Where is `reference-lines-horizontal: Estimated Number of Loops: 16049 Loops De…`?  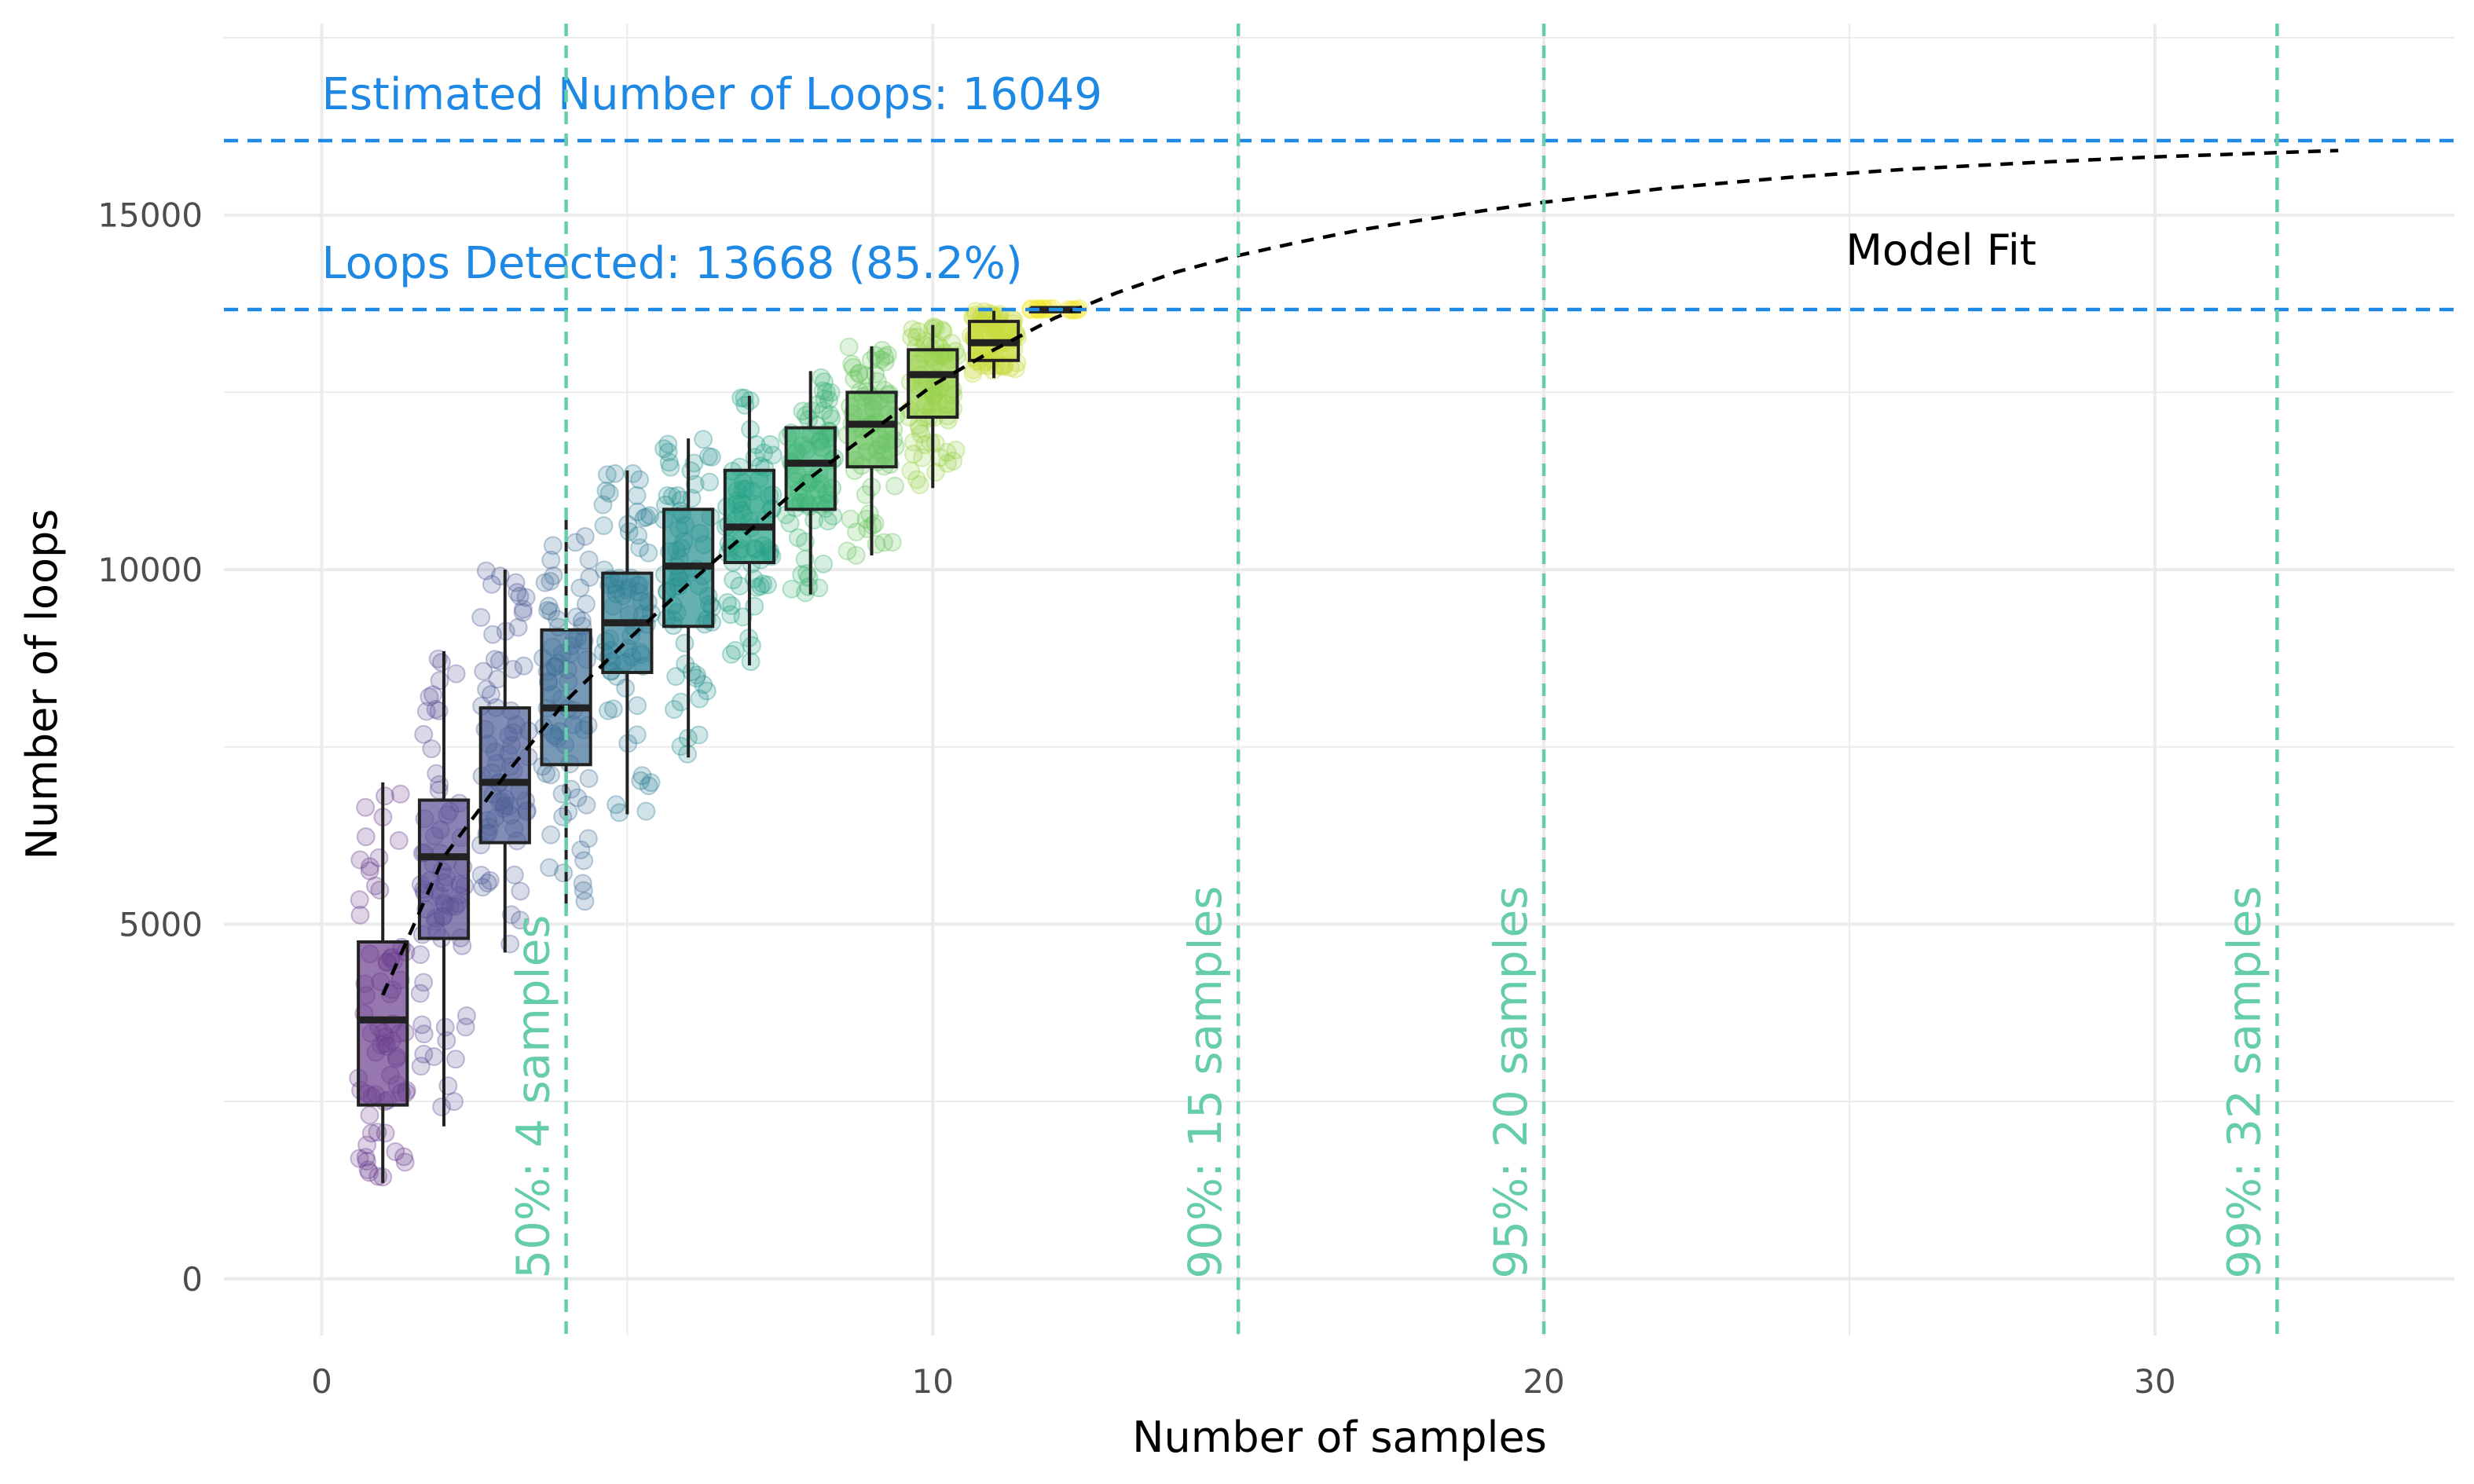 reference-lines-horizontal: Estimated Number of Loops: 16049 Loops De… is located at coordinates (1339, 190).